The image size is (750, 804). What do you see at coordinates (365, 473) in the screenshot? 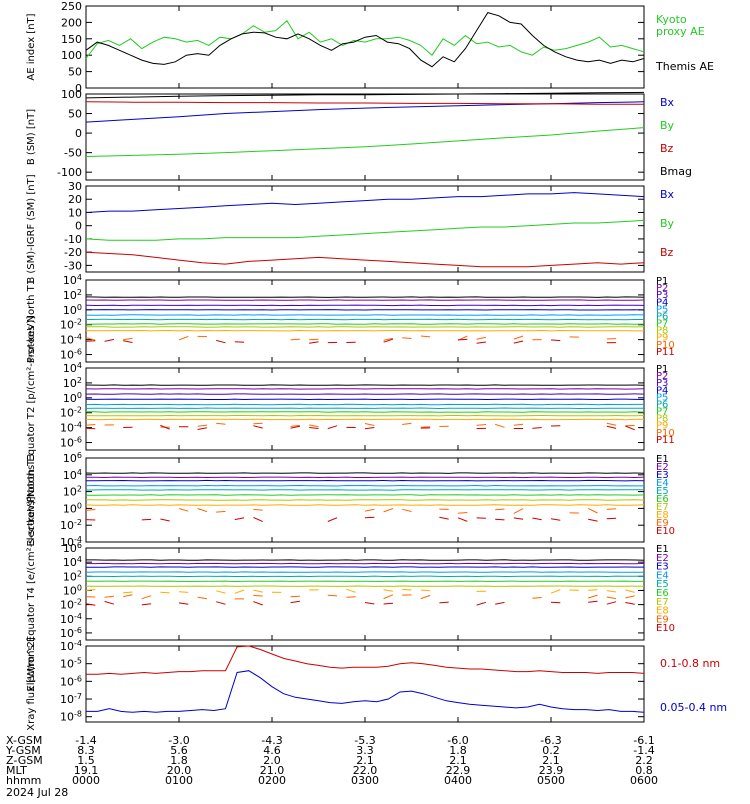
I see `series-line-e1` at bounding box center [365, 473].